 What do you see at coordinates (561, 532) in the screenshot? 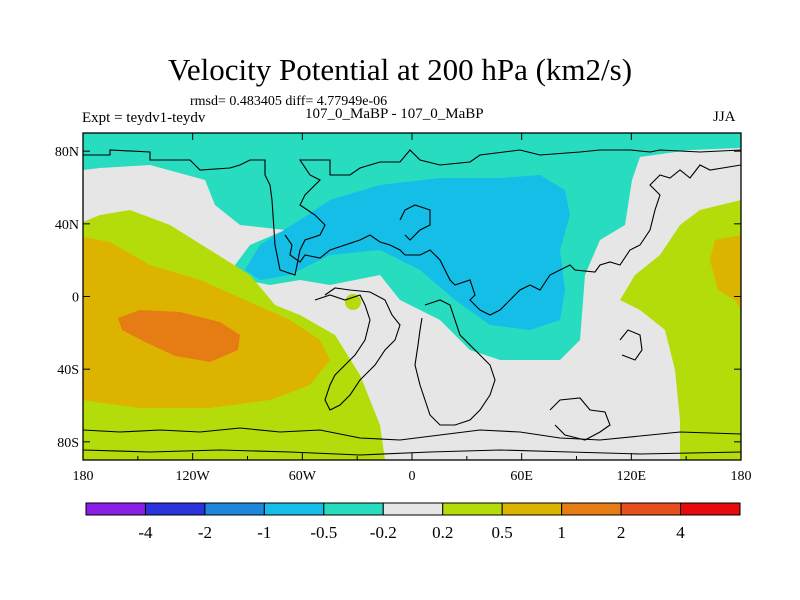
I see `colorbar-level-label: 1` at bounding box center [561, 532].